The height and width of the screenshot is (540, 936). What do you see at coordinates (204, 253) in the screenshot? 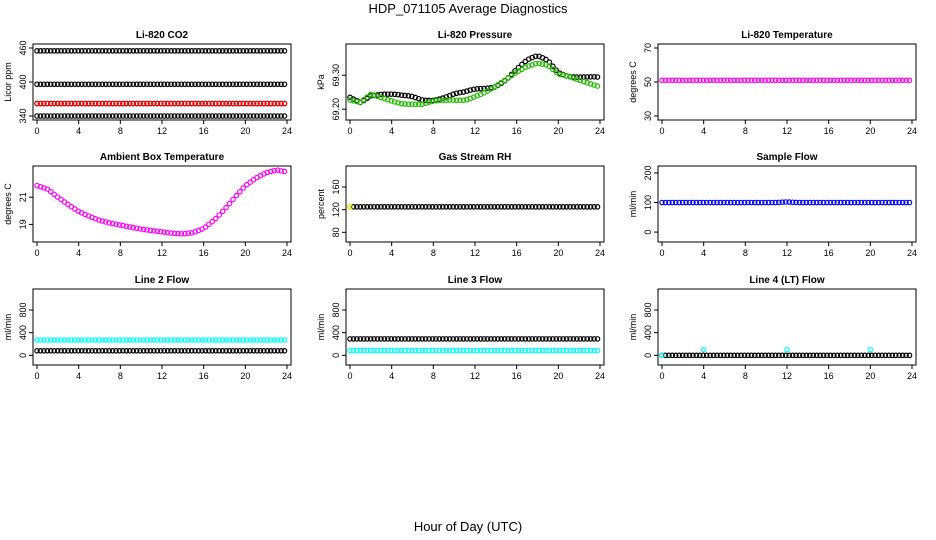
I see `x-tick-label: 16` at bounding box center [204, 253].